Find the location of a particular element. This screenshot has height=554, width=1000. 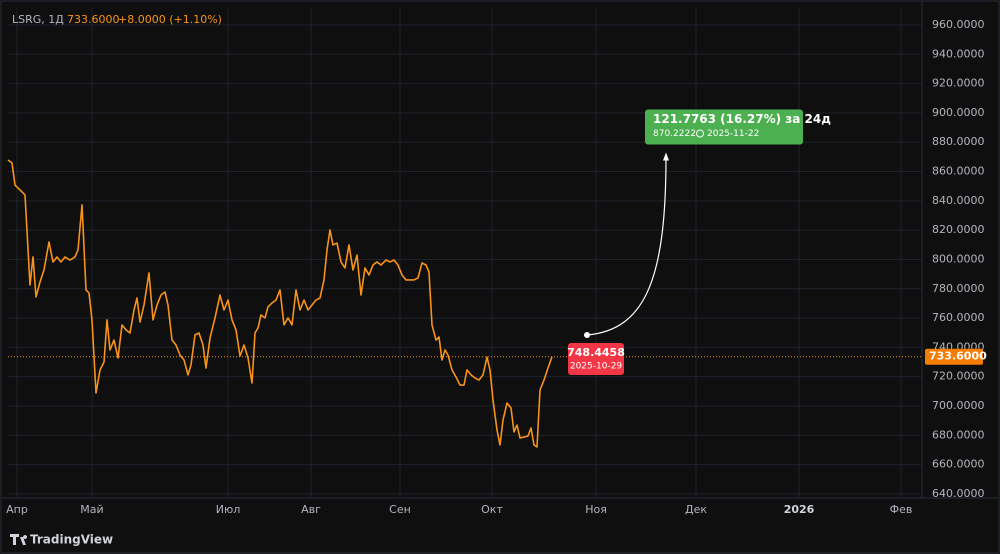

y-tick-label: 880.0000 is located at coordinates (958, 141).